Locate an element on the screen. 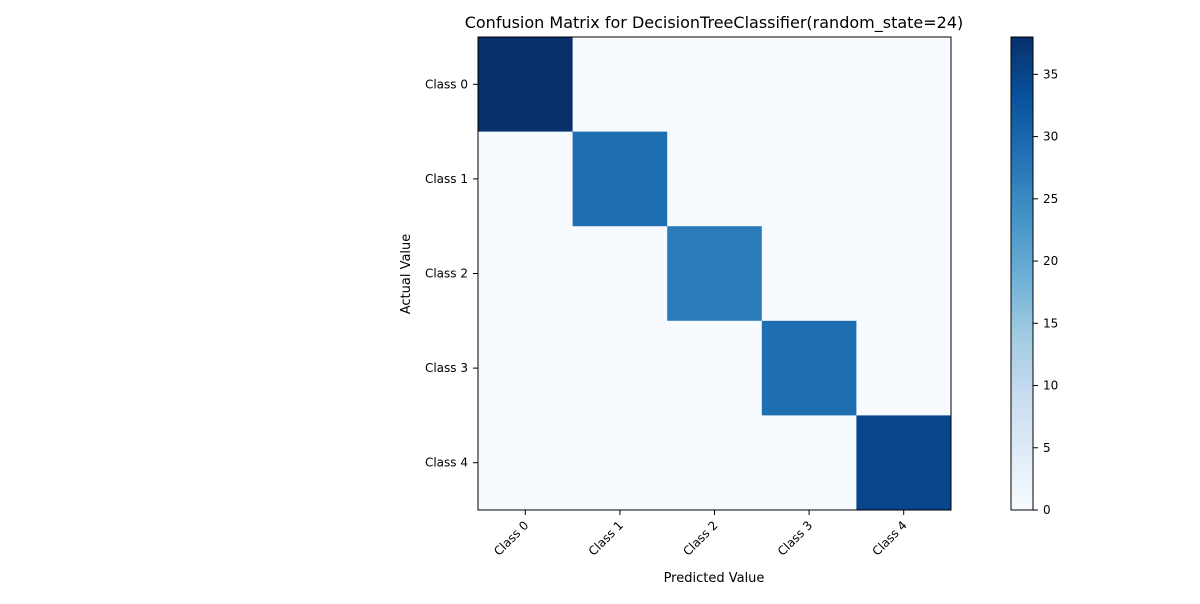  x-axis-ticks: Class 0 Class 1 Class 2 Class 3 Class 4 is located at coordinates (700, 534).